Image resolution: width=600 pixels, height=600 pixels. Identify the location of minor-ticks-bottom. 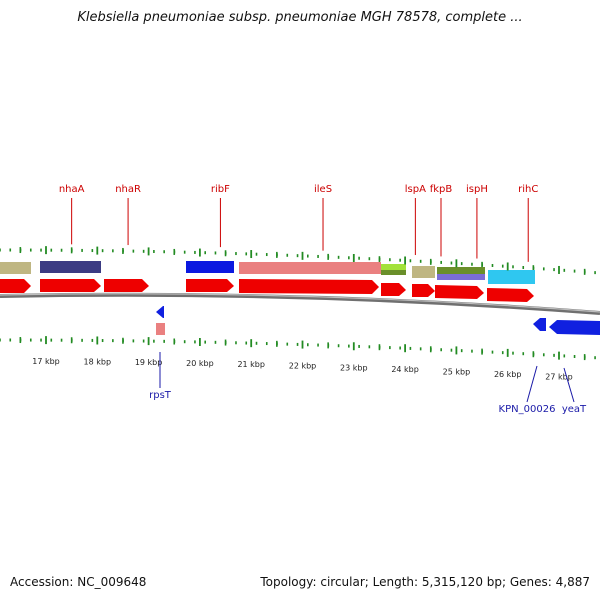
(298, 349).